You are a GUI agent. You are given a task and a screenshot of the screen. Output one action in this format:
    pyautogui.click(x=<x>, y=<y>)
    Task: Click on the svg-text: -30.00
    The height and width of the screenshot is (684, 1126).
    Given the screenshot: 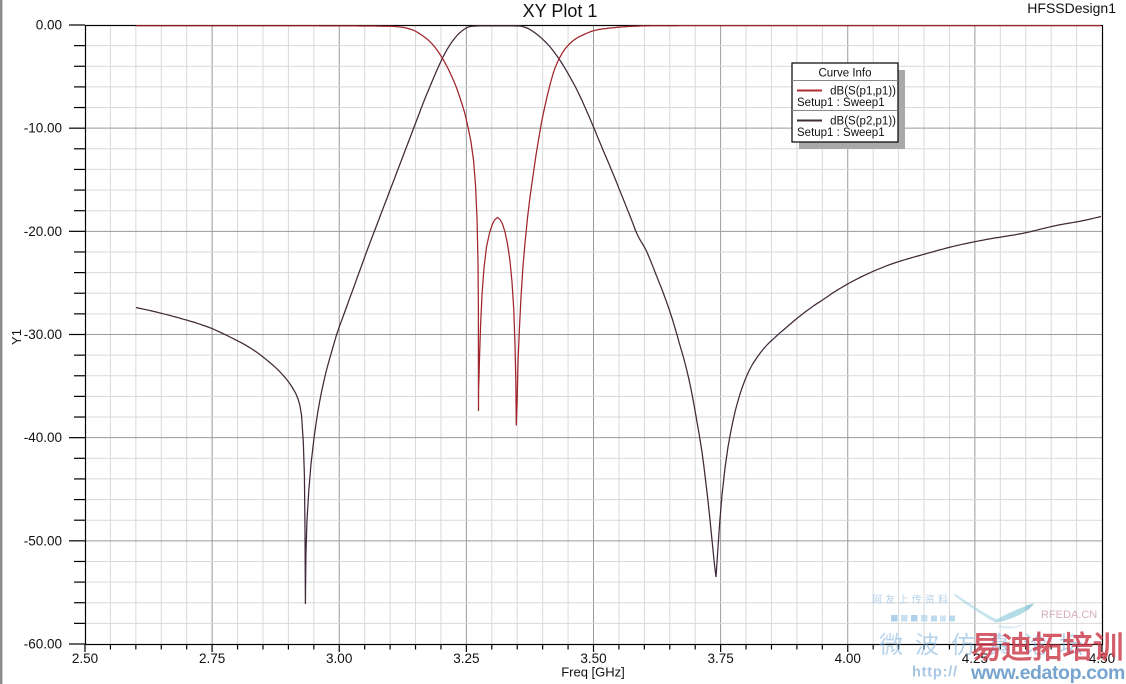 What is the action you would take?
    pyautogui.click(x=43, y=334)
    